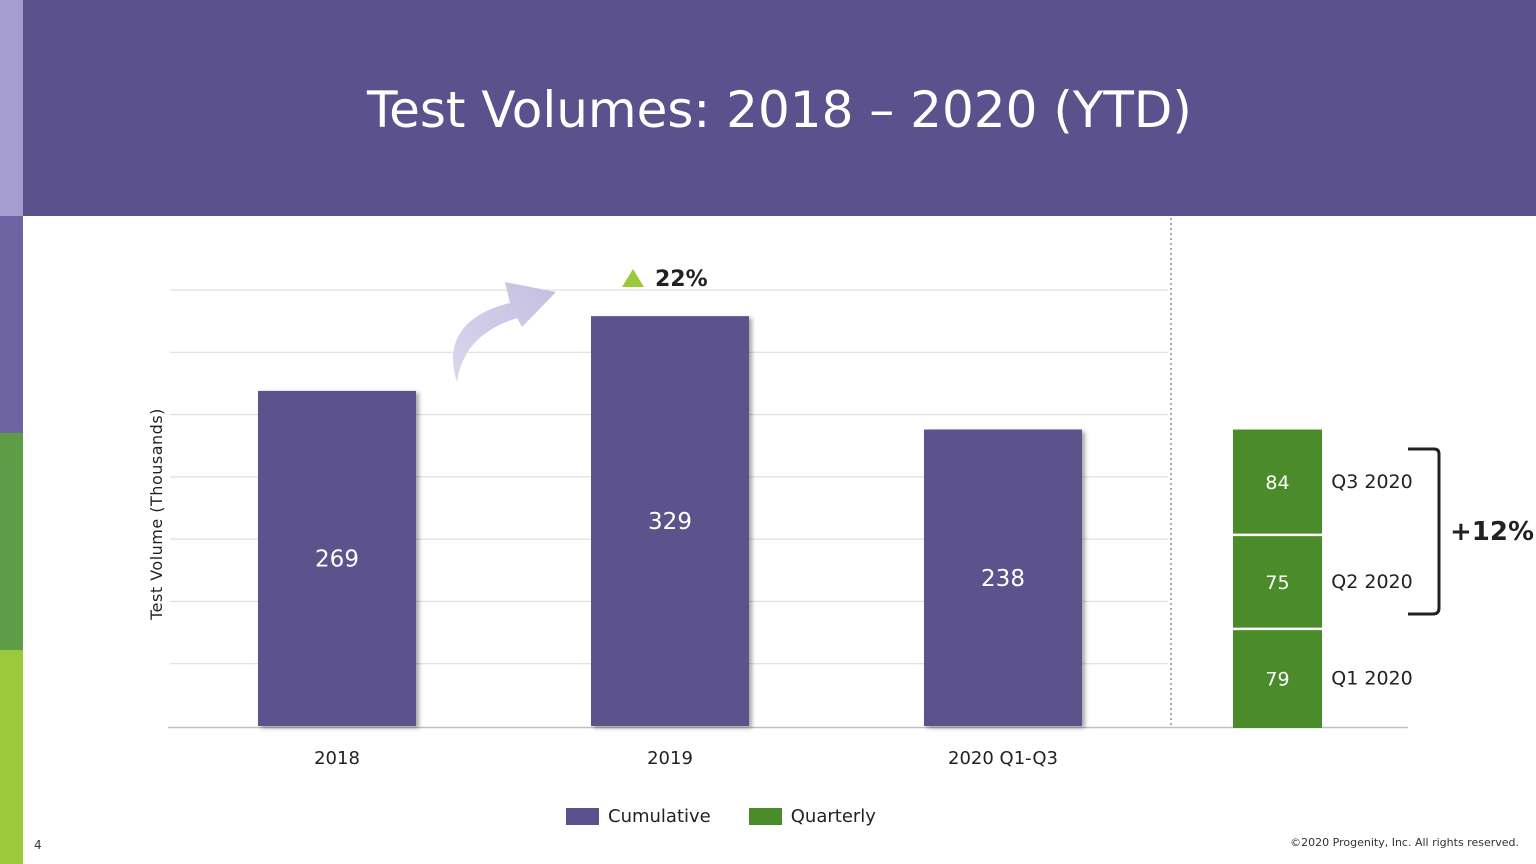 This screenshot has height=864, width=1536. I want to click on x-tick-label: 2020 Q1-Q3, so click(1003, 758).